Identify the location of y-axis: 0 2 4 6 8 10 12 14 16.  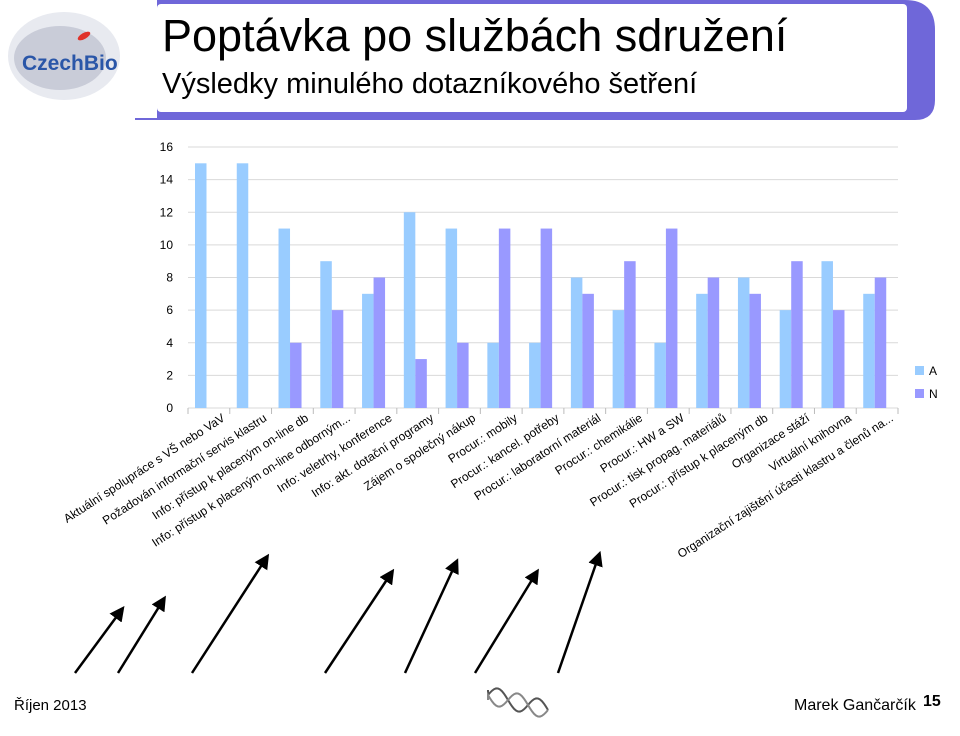
(167, 277).